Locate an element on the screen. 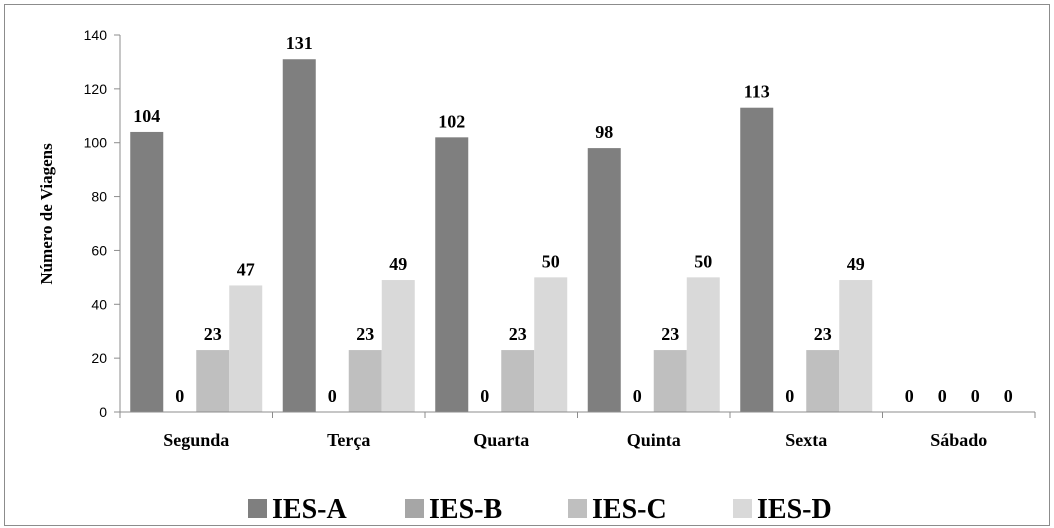 The image size is (1054, 528). data-label: 102 is located at coordinates (451, 121).